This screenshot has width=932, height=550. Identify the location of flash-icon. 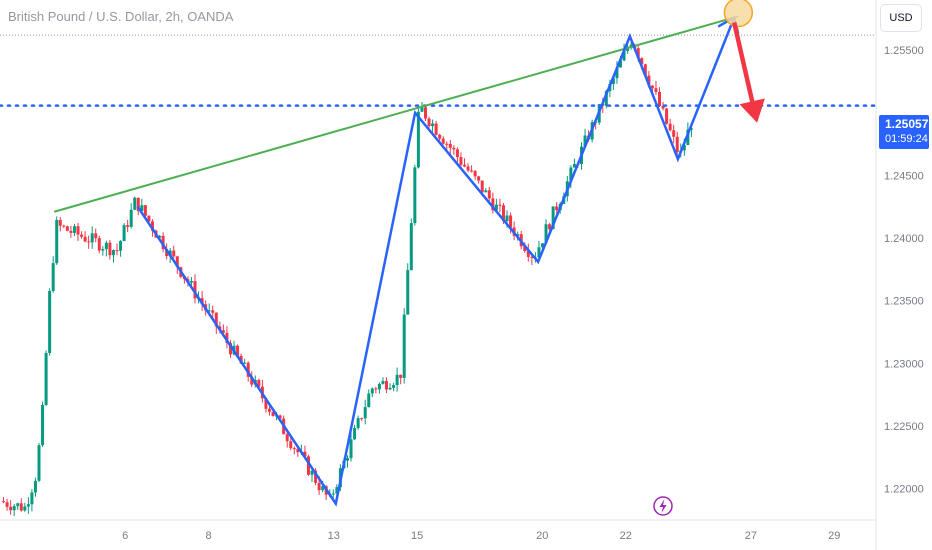
(663, 506).